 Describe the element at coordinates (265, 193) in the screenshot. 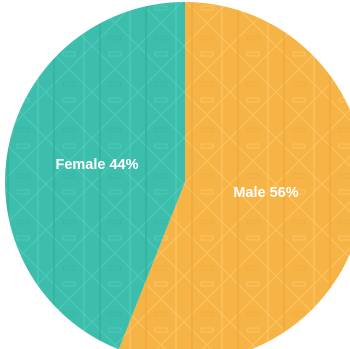

I see `slice-label-male: Male 56%` at that location.